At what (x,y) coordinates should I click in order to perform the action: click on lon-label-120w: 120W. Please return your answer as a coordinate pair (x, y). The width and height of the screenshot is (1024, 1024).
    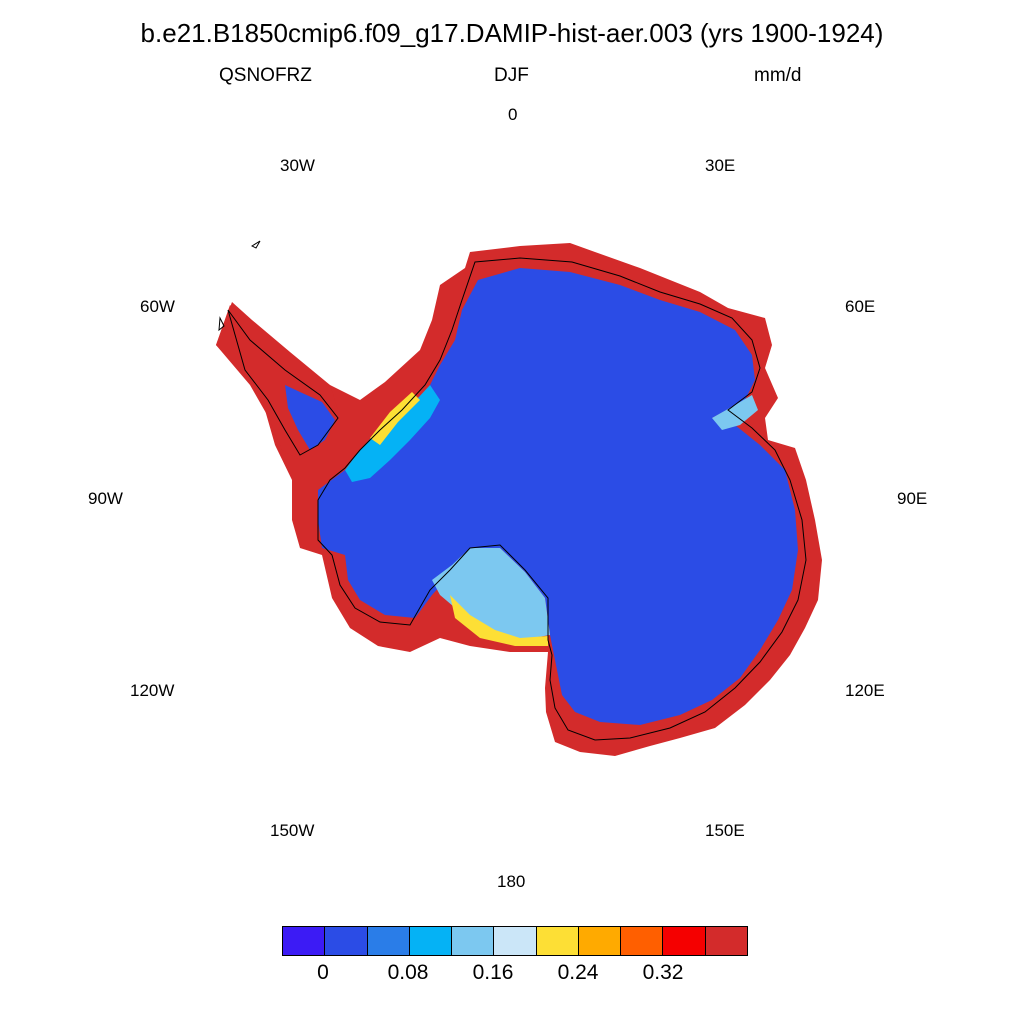
    Looking at the image, I should click on (152, 690).